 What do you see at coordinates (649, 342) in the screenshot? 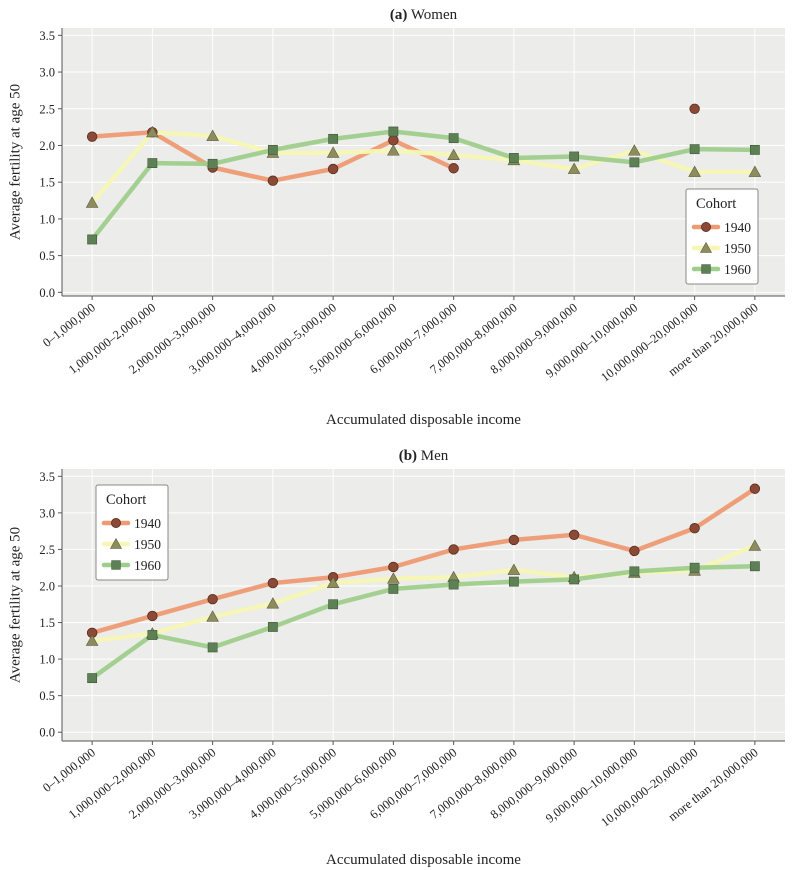
I see `x-tick-label: 10,000,000–20,000,000` at bounding box center [649, 342].